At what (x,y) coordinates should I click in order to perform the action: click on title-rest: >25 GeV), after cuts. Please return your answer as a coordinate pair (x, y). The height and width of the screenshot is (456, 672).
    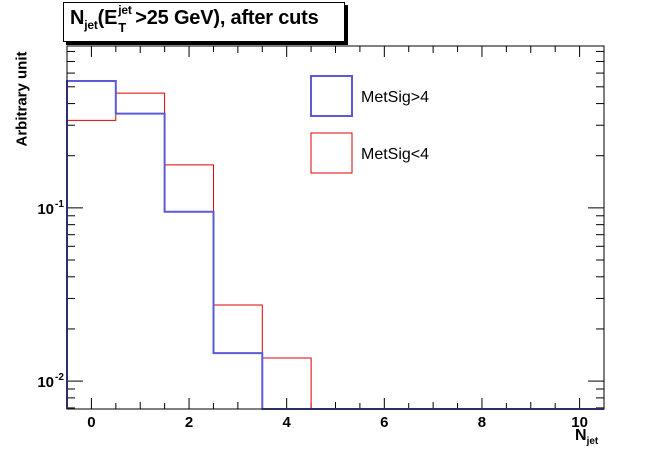
    Looking at the image, I should click on (227, 18).